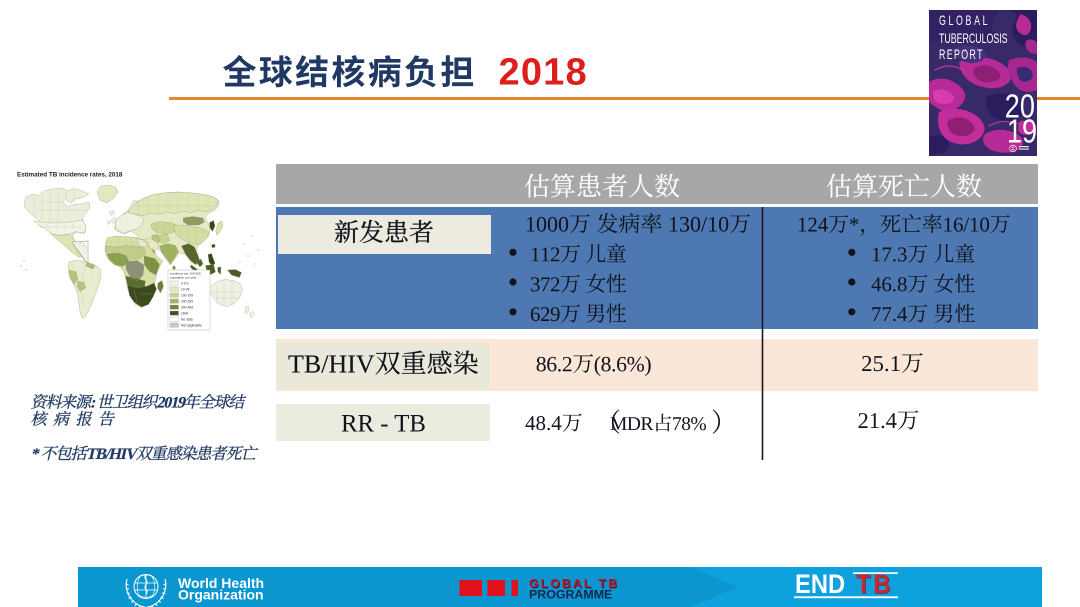 The width and height of the screenshot is (1080, 607). I want to click on svg-text: 10-99, so click(185, 290).